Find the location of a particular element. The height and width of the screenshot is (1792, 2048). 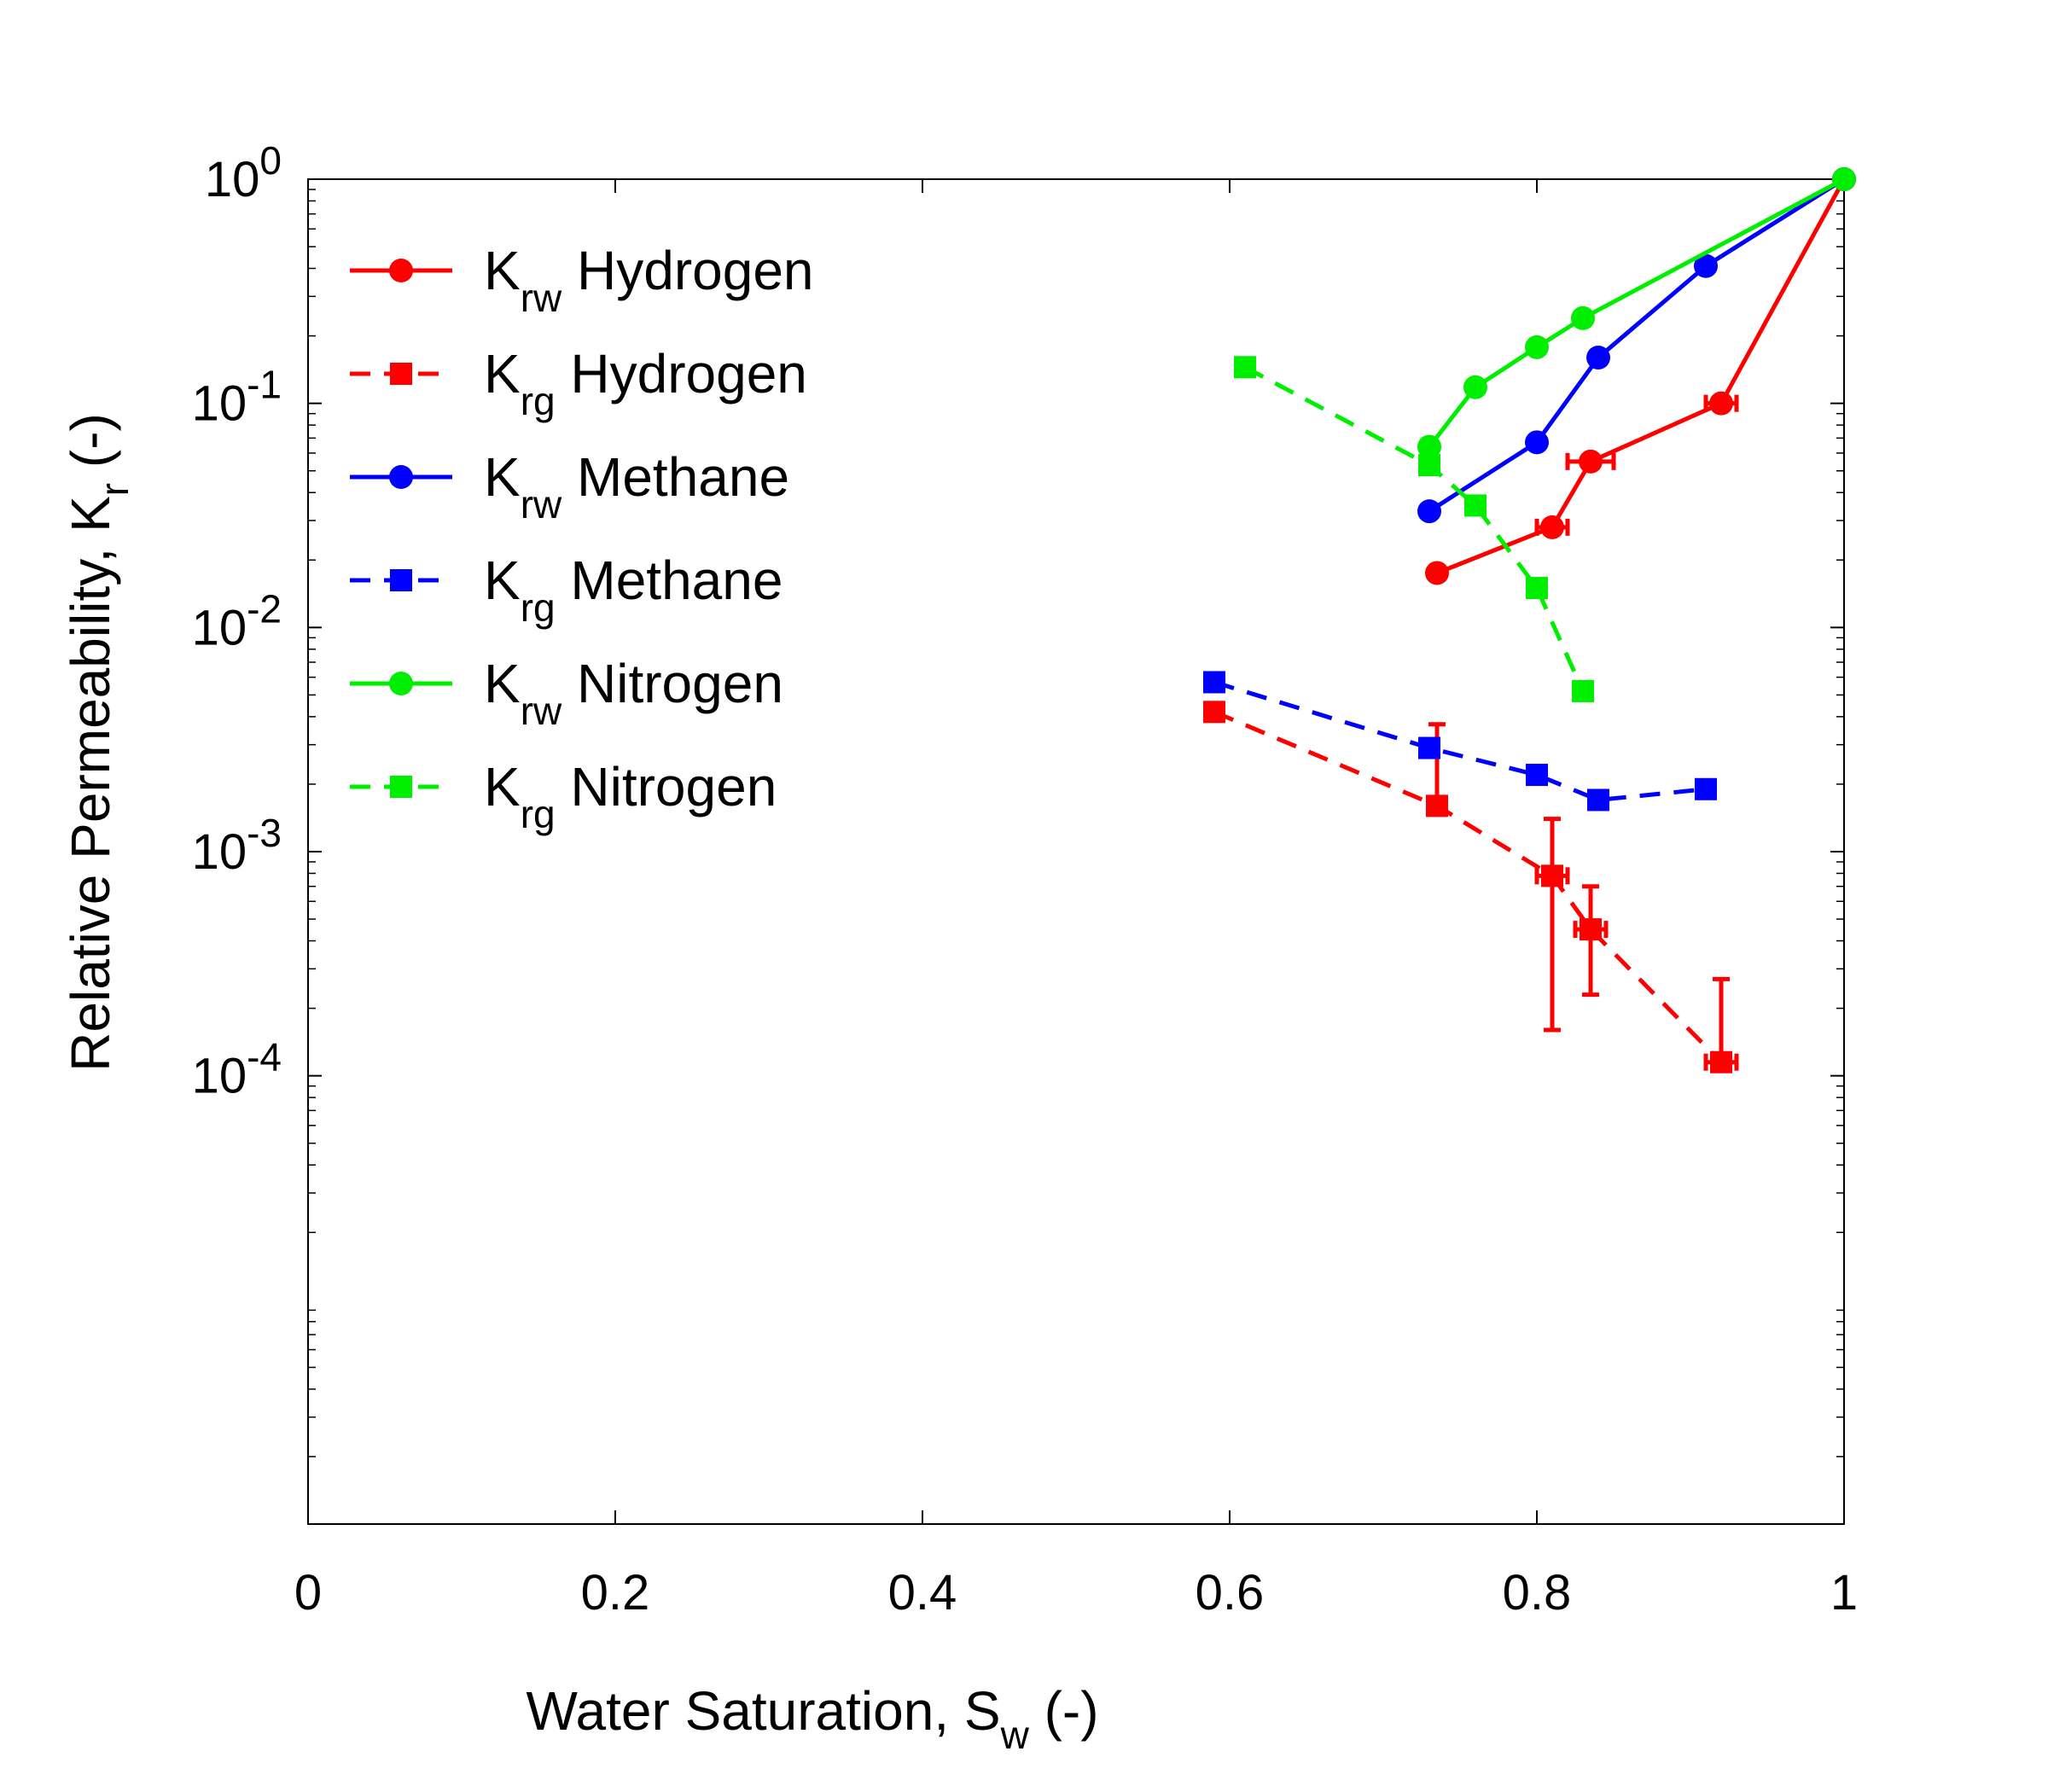

x-tick-label: 0.6 is located at coordinates (1230, 1592).